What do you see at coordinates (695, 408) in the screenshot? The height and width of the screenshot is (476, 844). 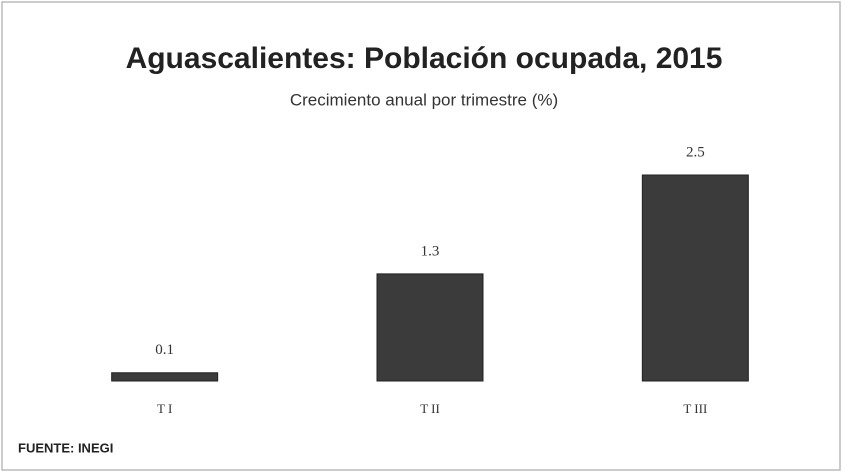 I see `x-tick-label: T III` at bounding box center [695, 408].